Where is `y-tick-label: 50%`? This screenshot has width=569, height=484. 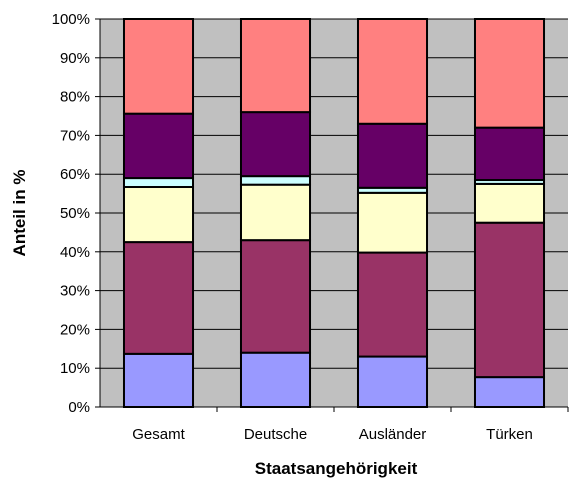 y-tick-label: 50% is located at coordinates (75, 213).